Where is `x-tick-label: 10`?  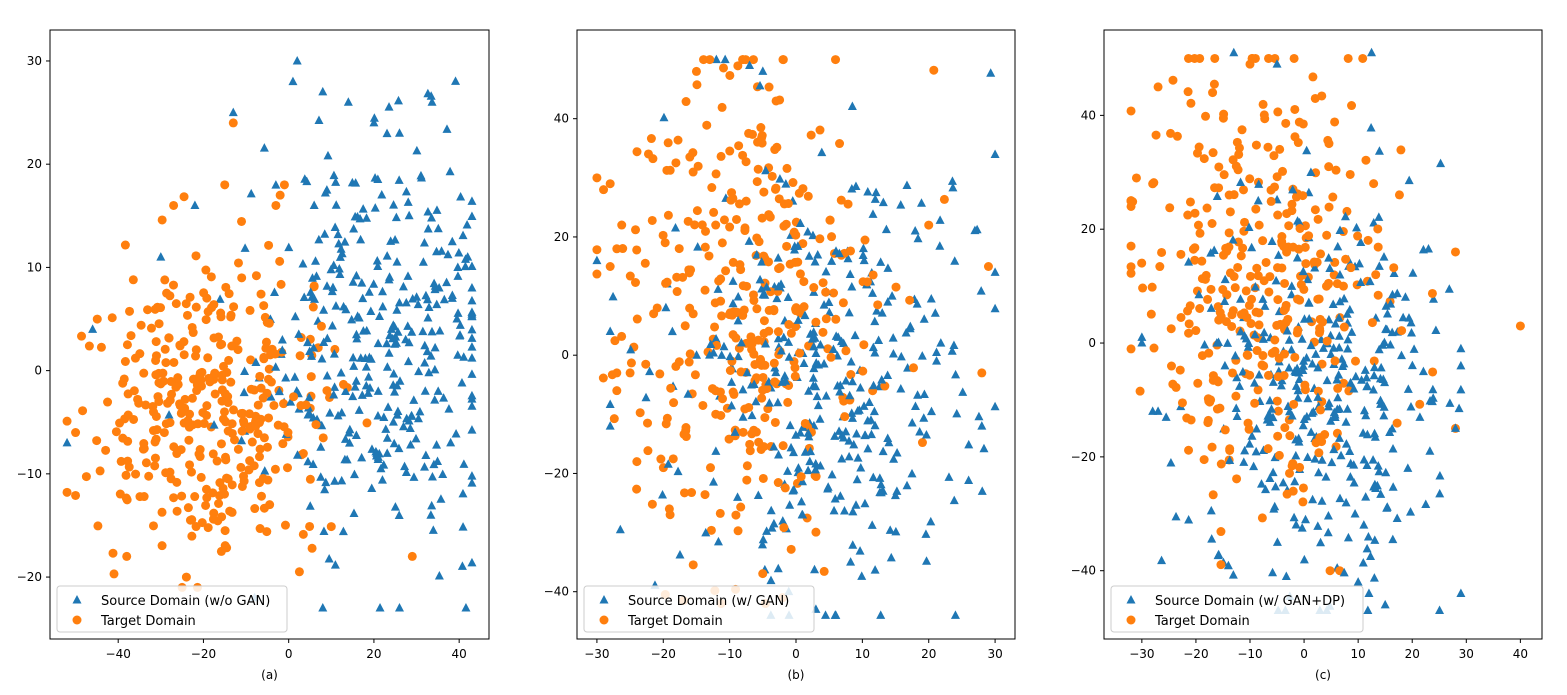
x-tick-label: 10 is located at coordinates (862, 654).